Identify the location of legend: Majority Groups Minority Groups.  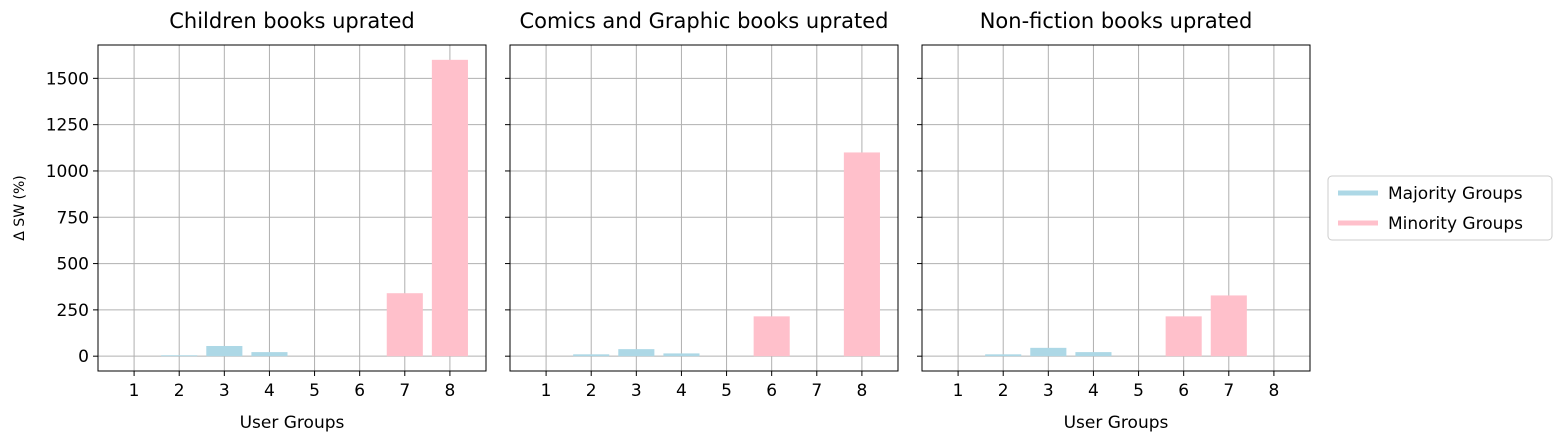
(1440, 208).